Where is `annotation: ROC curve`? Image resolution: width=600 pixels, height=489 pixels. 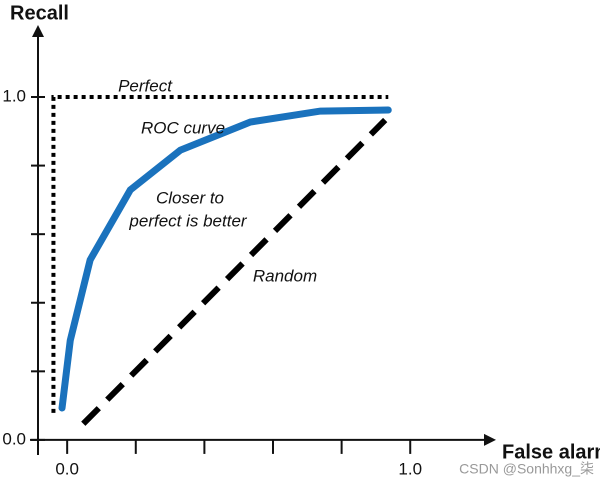 annotation: ROC curve is located at coordinates (183, 127).